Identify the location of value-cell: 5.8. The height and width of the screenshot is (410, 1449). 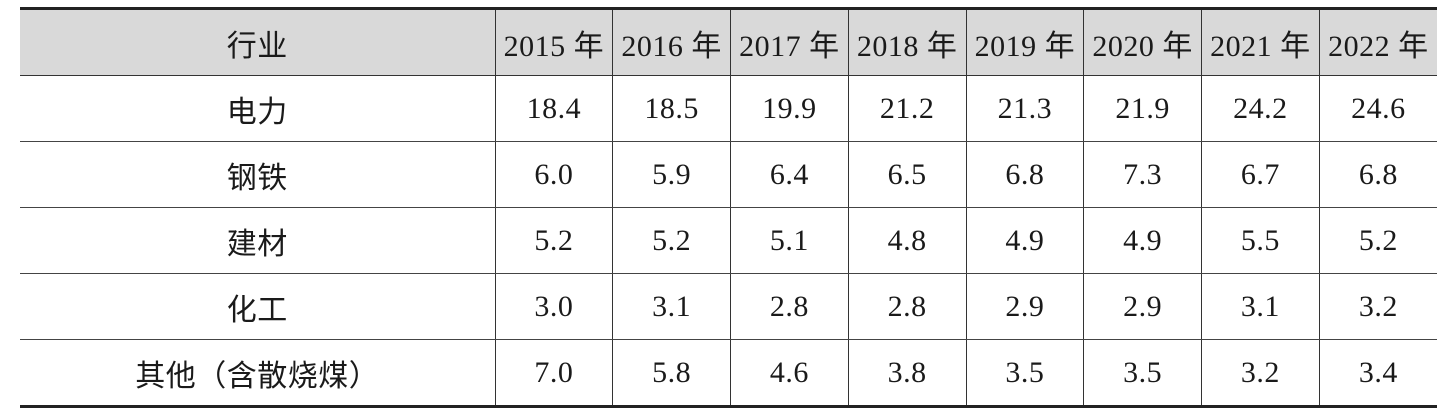
(671, 373).